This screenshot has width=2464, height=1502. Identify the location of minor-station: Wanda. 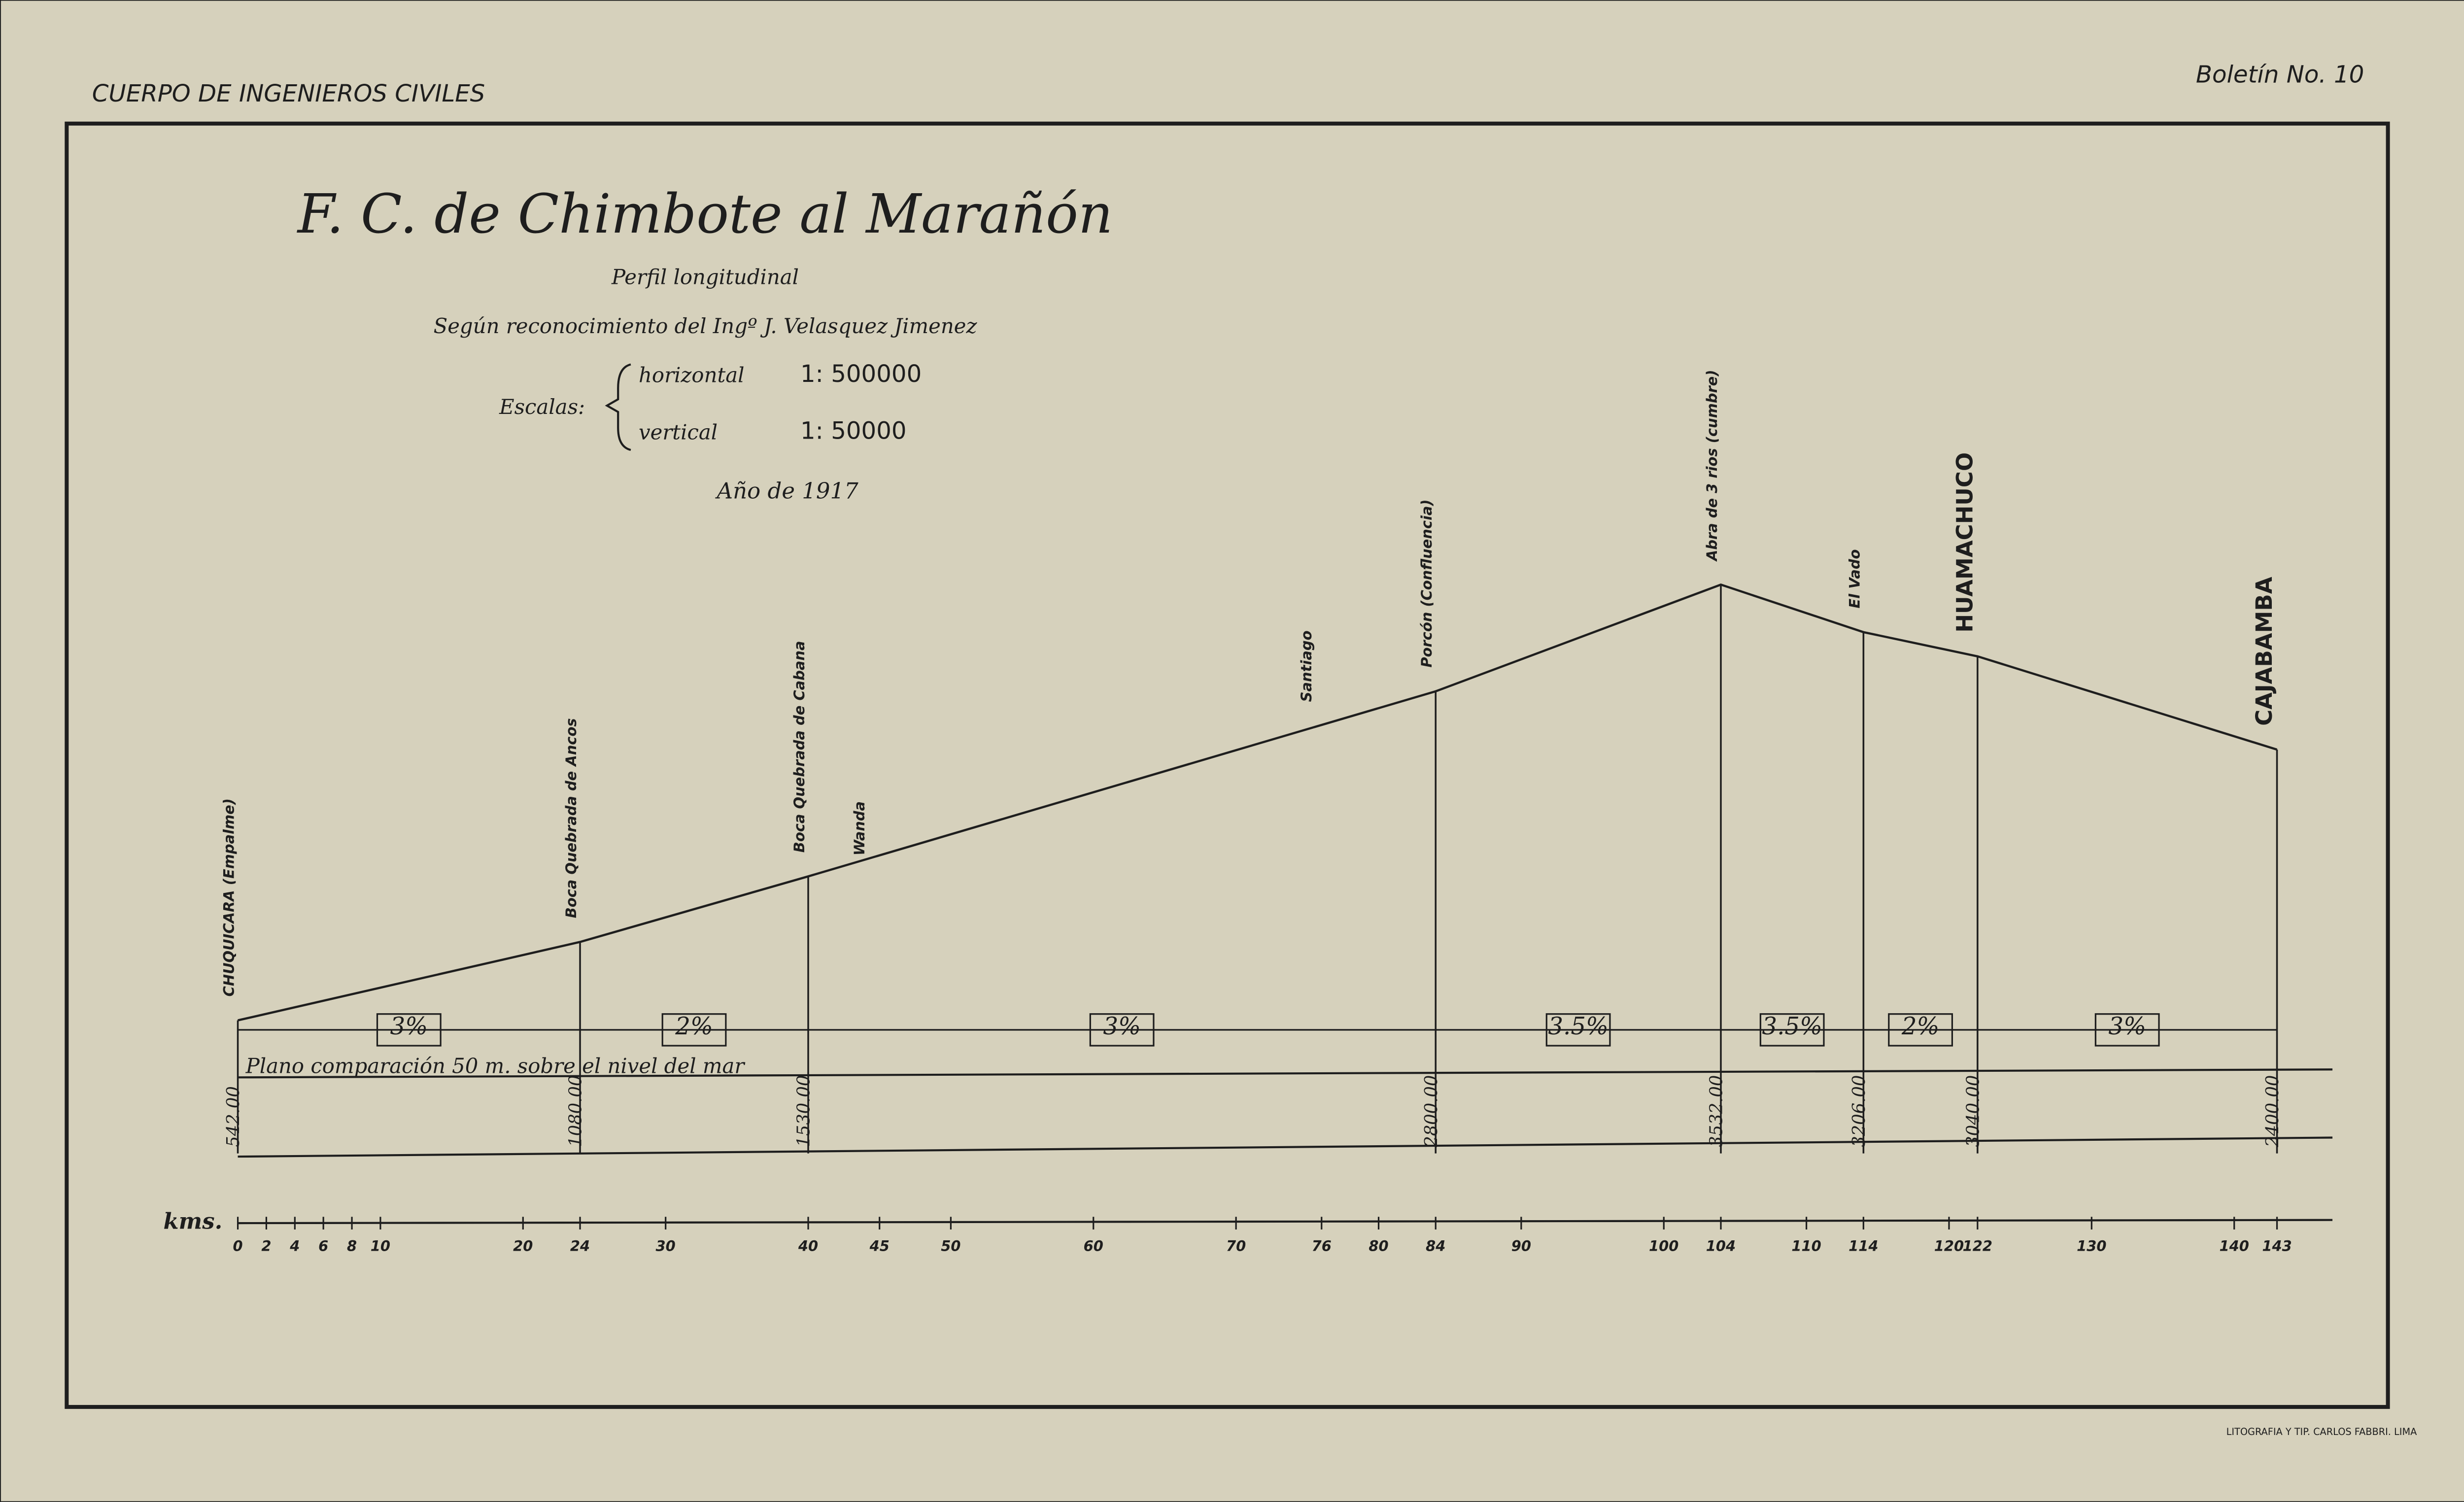
(859, 828).